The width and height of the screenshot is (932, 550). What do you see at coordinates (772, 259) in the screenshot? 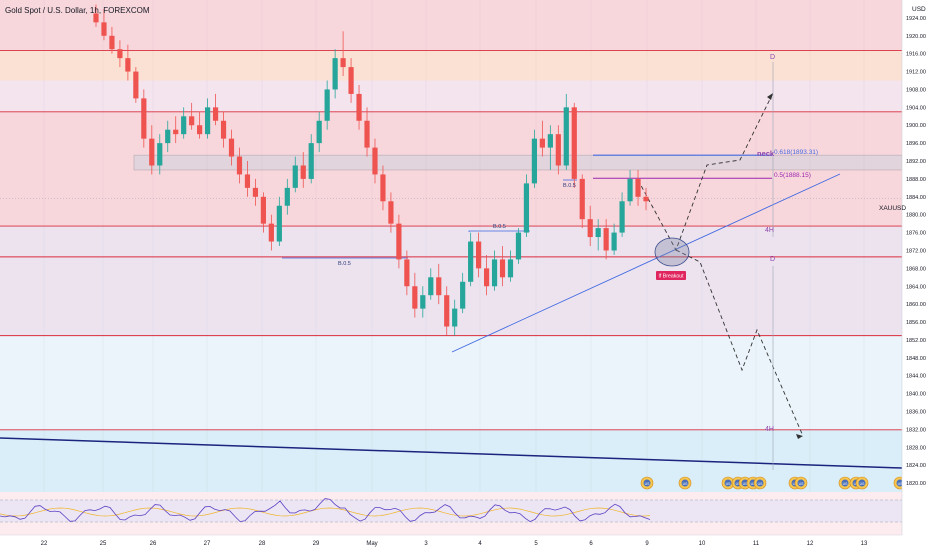
I see `annotation-d-lower: D` at bounding box center [772, 259].